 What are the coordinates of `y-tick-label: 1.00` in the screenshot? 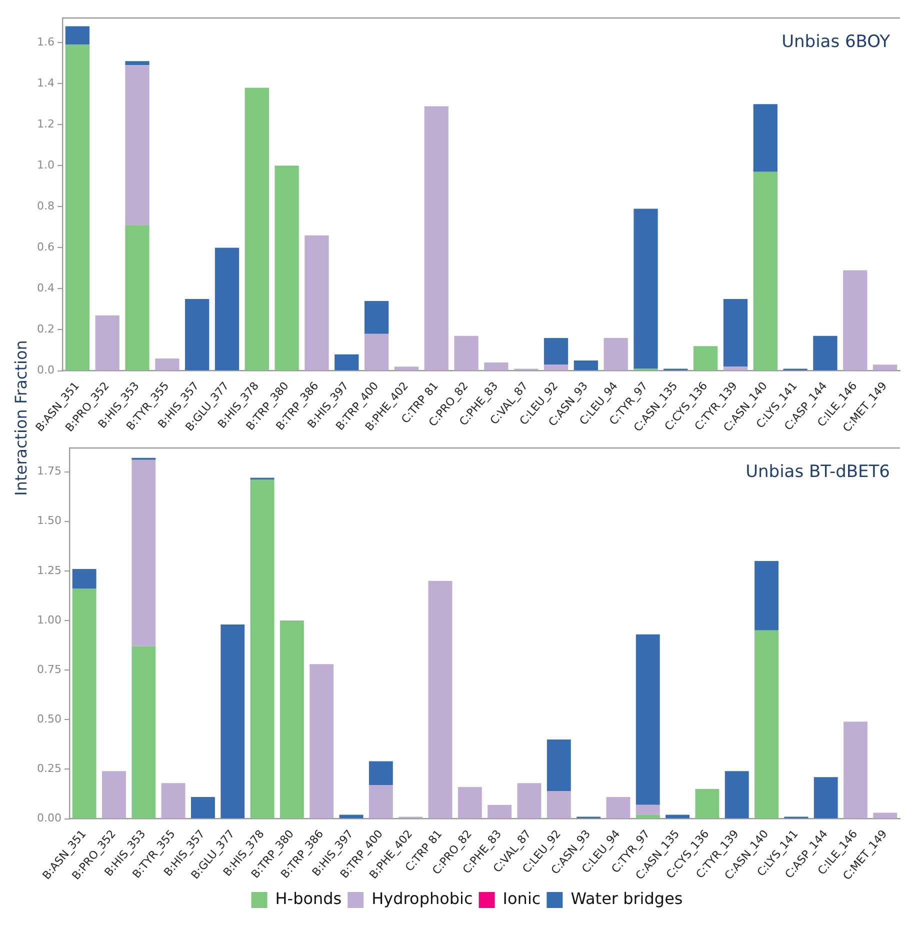 It's located at (49, 619).